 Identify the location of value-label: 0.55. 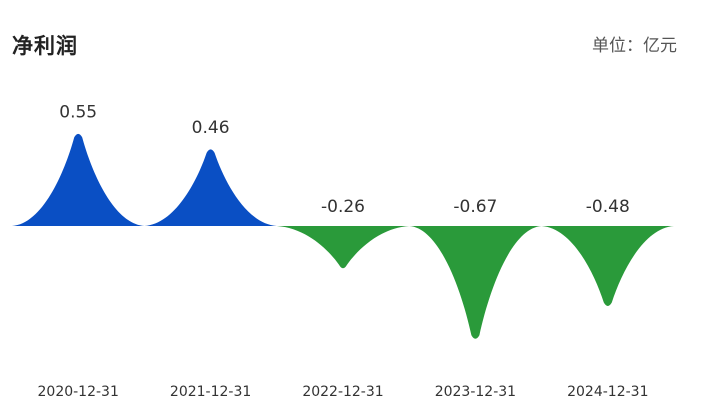
(78, 112).